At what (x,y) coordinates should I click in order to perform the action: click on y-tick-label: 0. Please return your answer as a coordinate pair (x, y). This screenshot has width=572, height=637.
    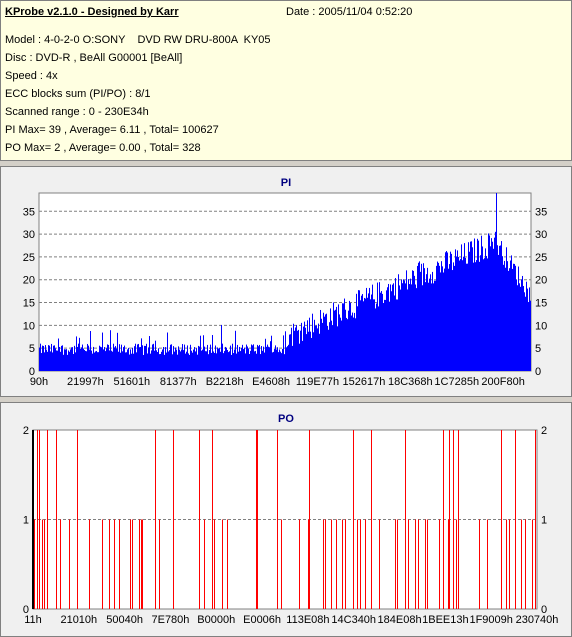
    Looking at the image, I should click on (26, 610).